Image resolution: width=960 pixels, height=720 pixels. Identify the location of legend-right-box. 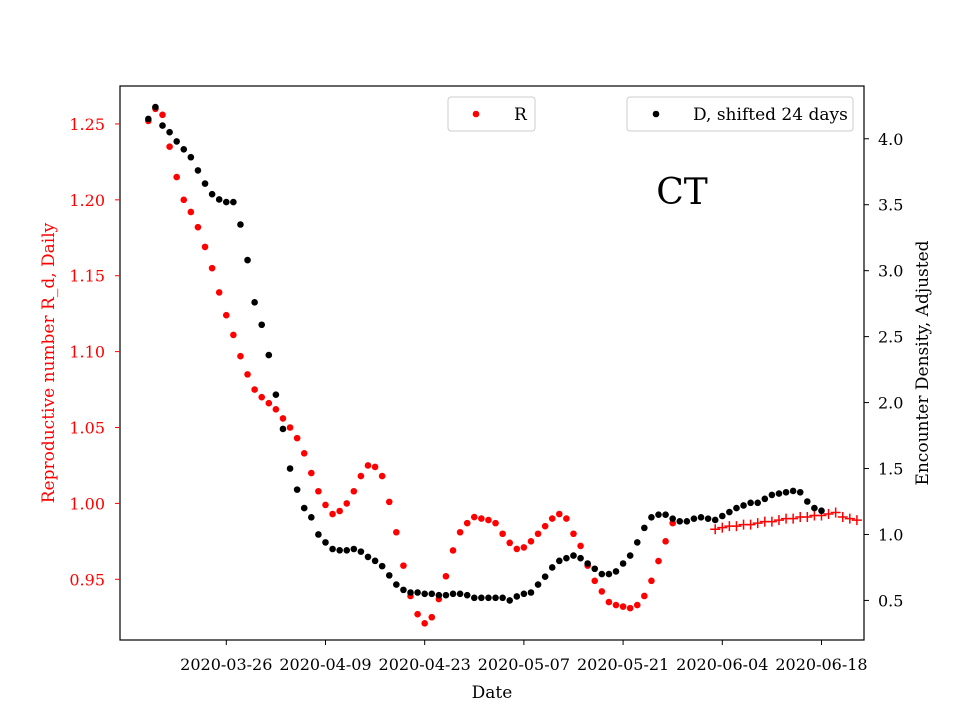
(740, 114).